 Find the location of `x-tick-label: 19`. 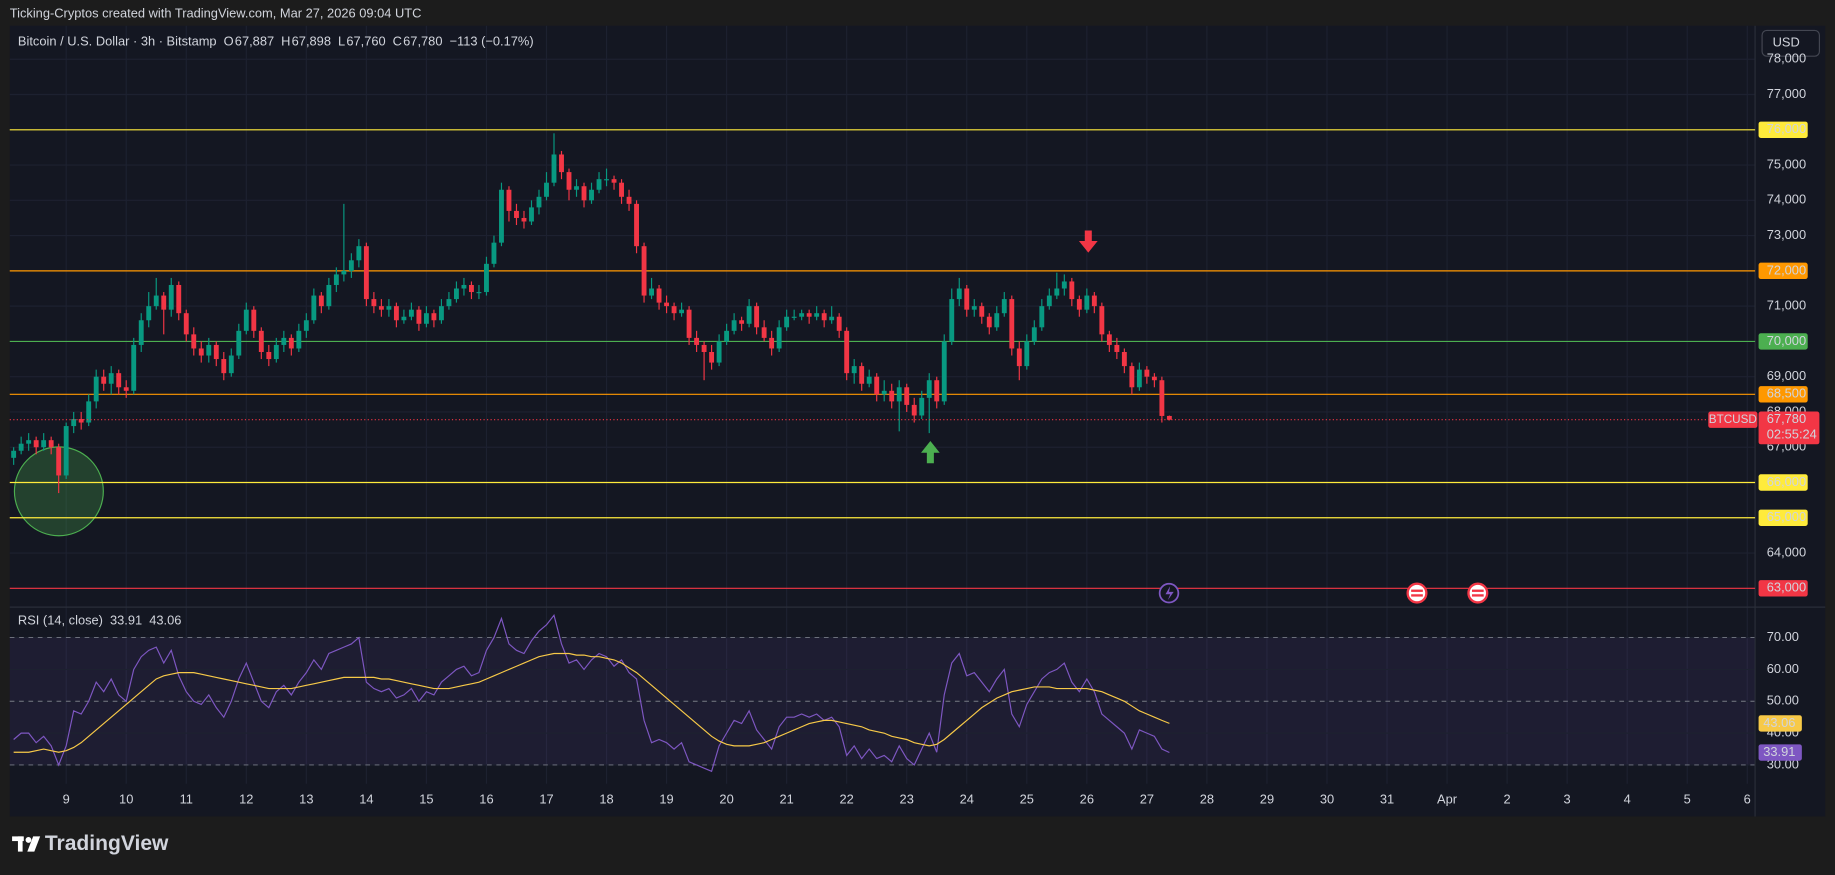

x-tick-label: 19 is located at coordinates (666, 799).